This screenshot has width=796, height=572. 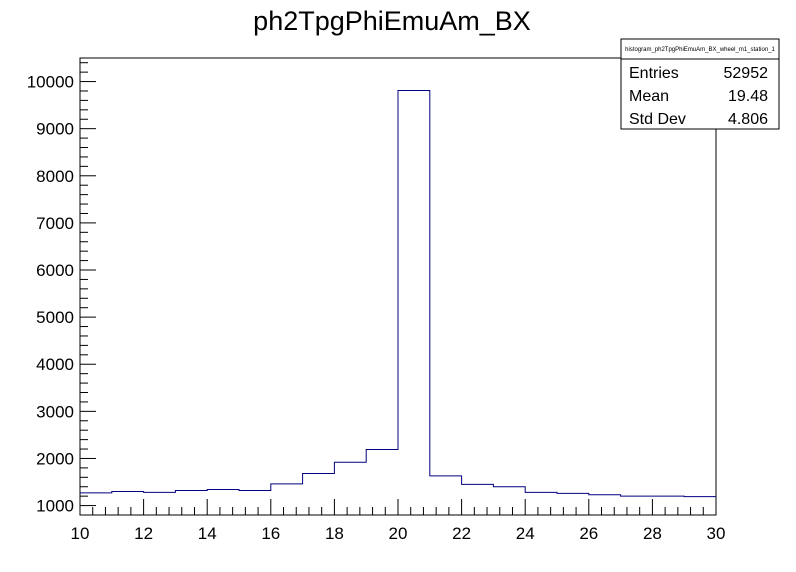 What do you see at coordinates (657, 119) in the screenshot?
I see `stats-stddev-label: Std Dev` at bounding box center [657, 119].